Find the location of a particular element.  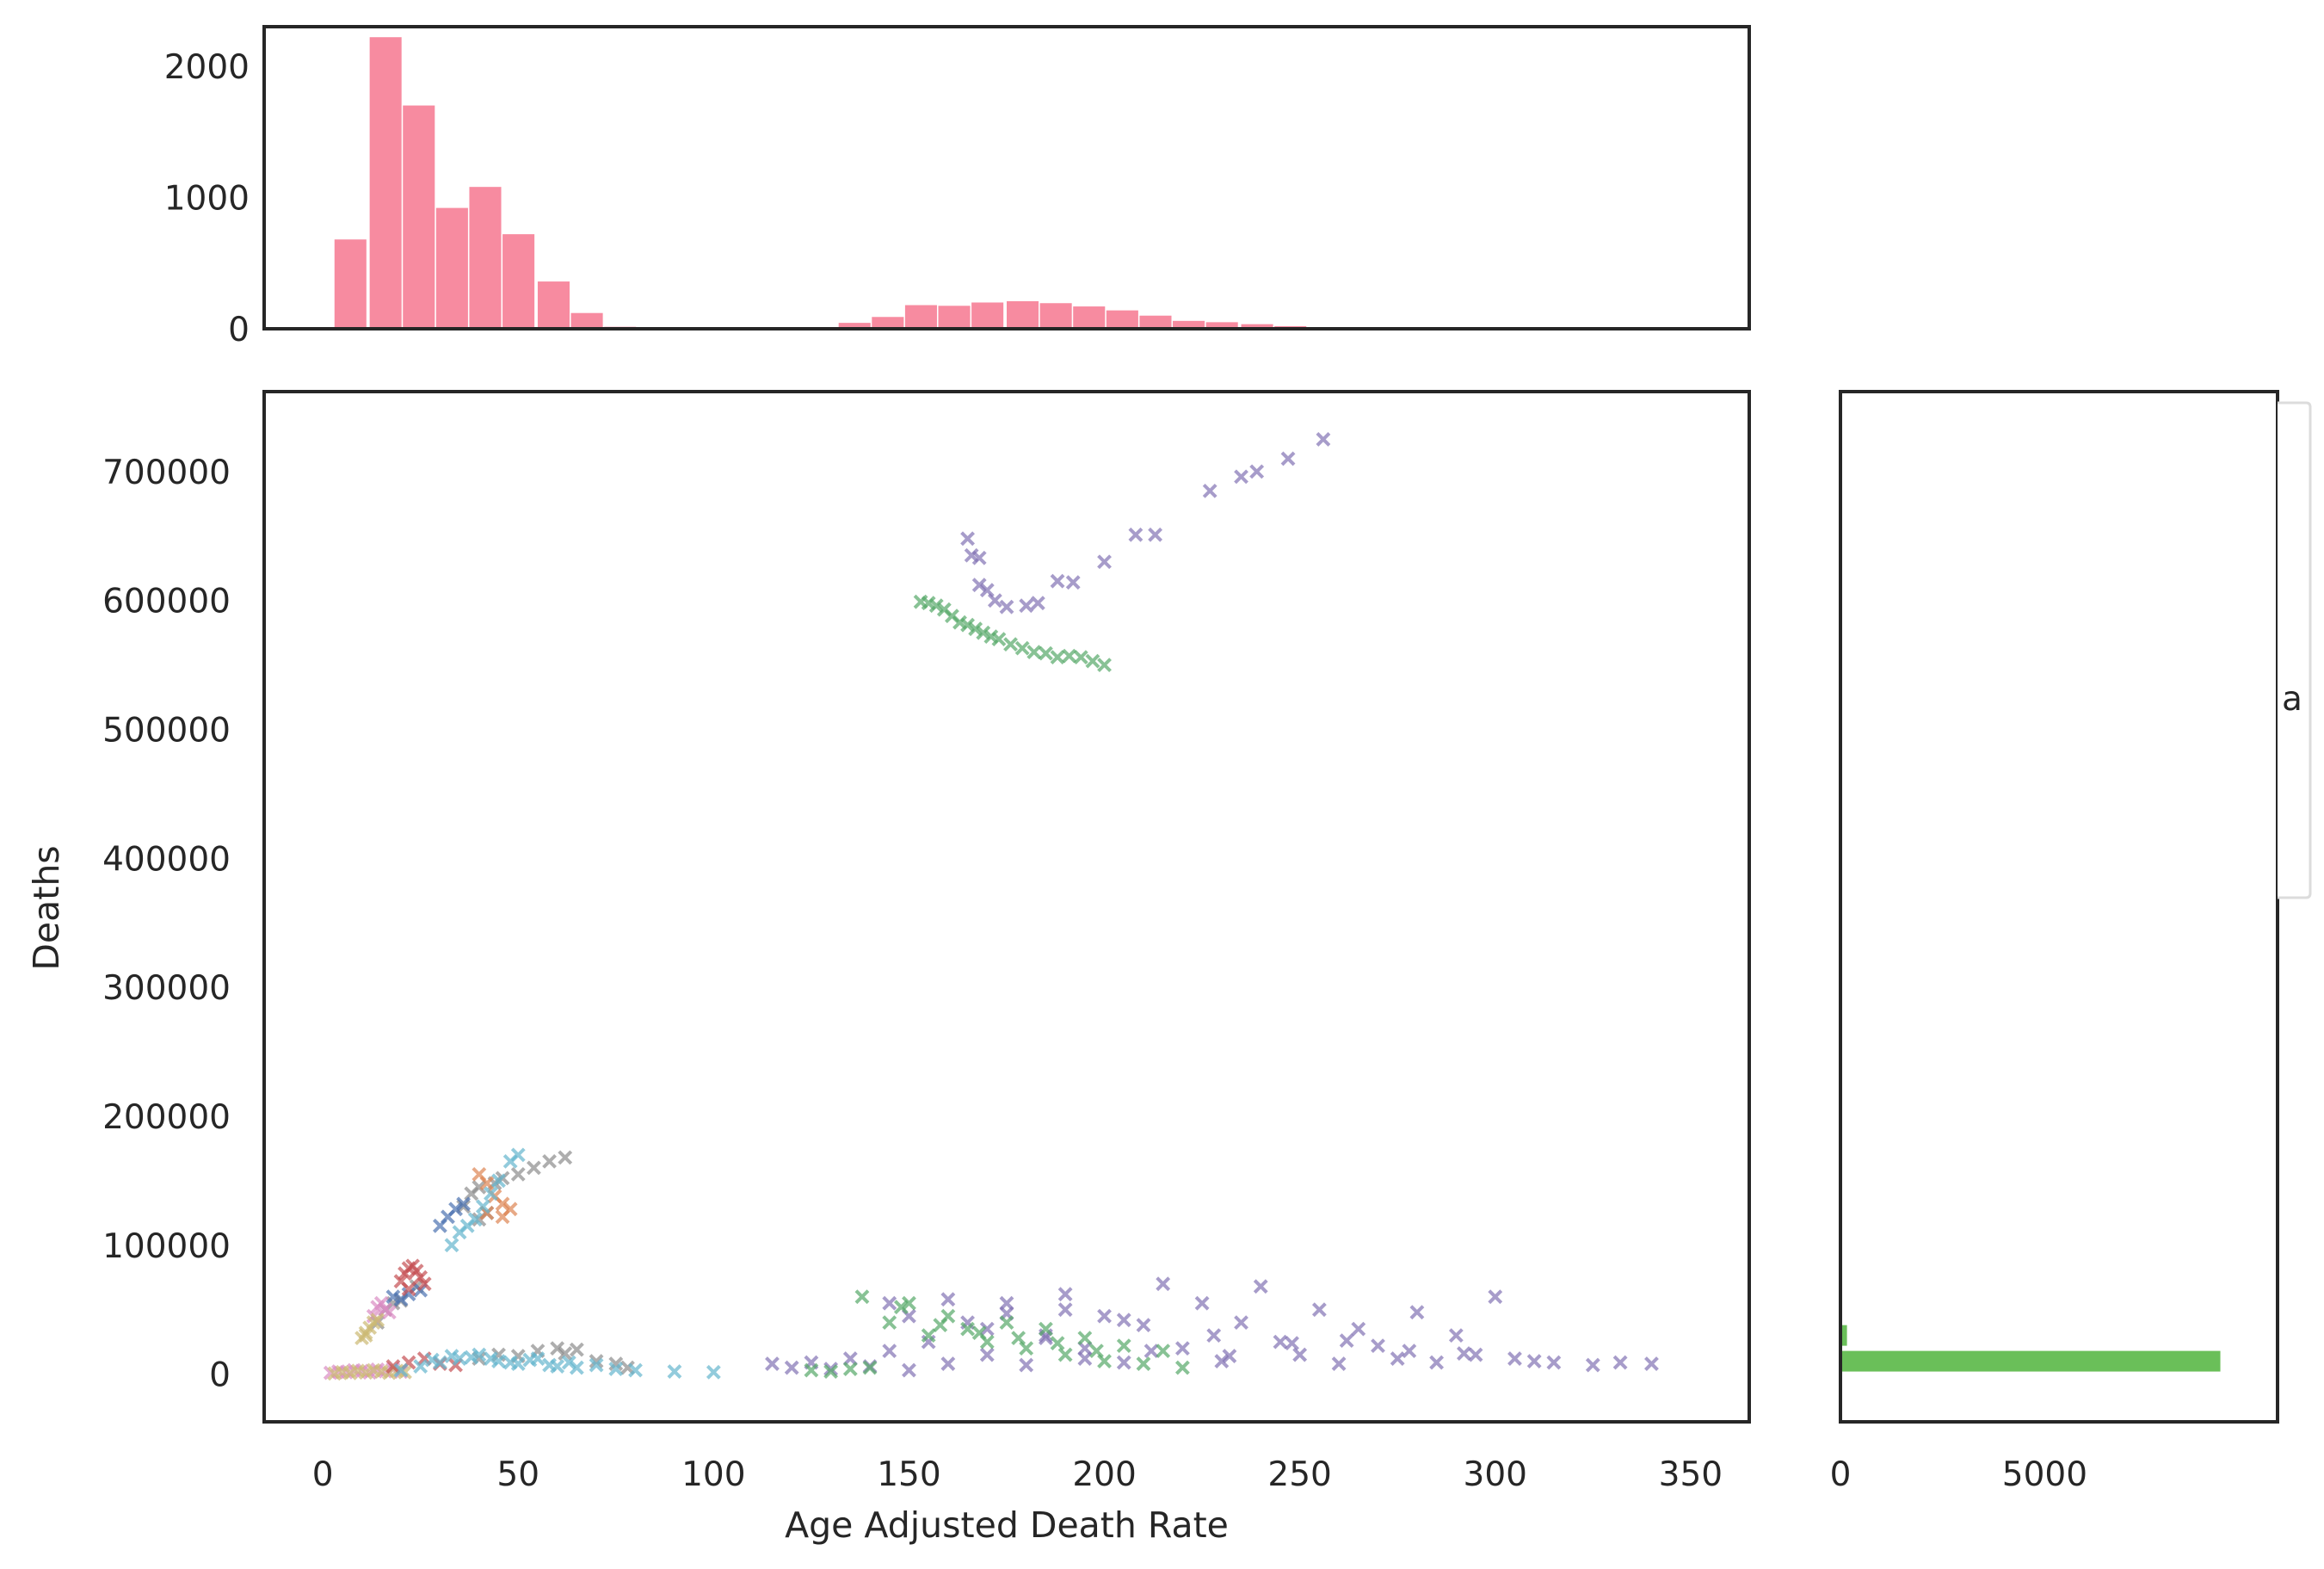

legend-label-clipped: a is located at coordinates (2292, 699).